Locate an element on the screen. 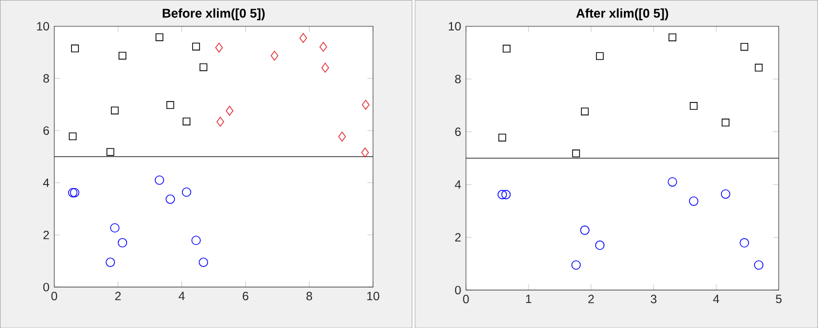 Image resolution: width=818 pixels, height=328 pixels. x-tick-label: 1 is located at coordinates (529, 298).